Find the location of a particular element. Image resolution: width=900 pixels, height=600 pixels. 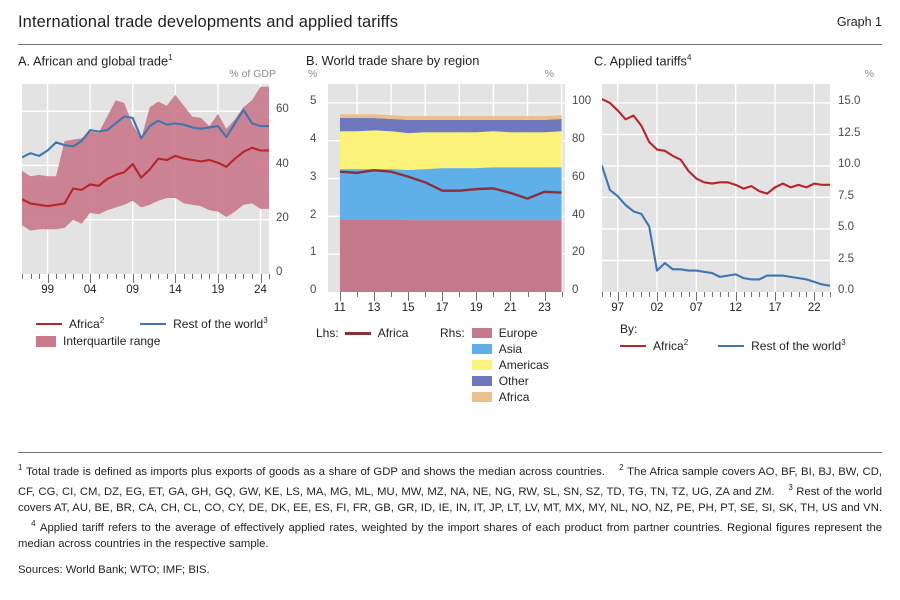

panel-c-legend-row: Africa2 Rest of the world3 is located at coordinates (733, 345).